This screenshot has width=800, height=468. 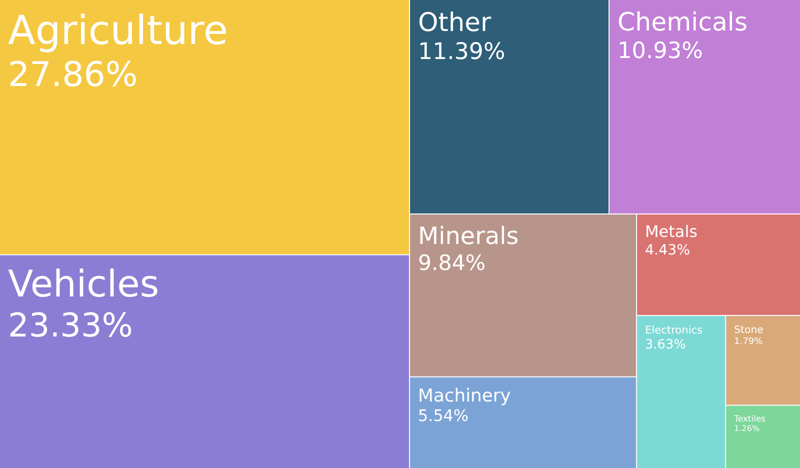 I want to click on category-label: Vehicles, so click(x=84, y=284).